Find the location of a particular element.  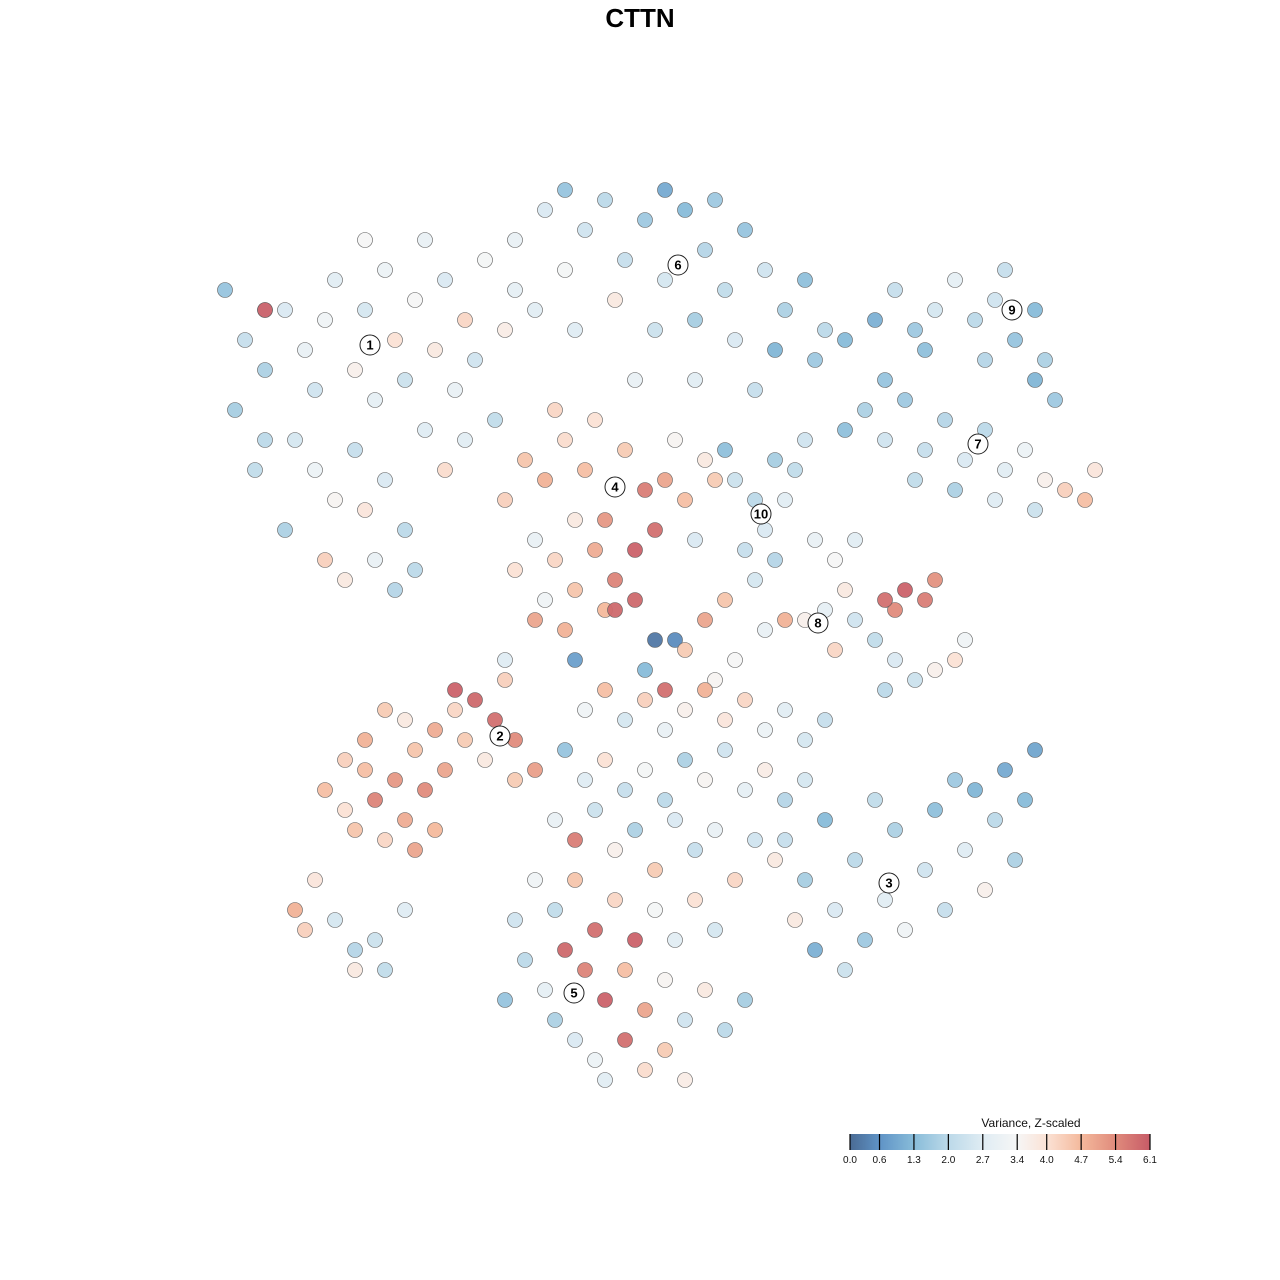

legend-tick-label: 0.0 is located at coordinates (850, 1160).